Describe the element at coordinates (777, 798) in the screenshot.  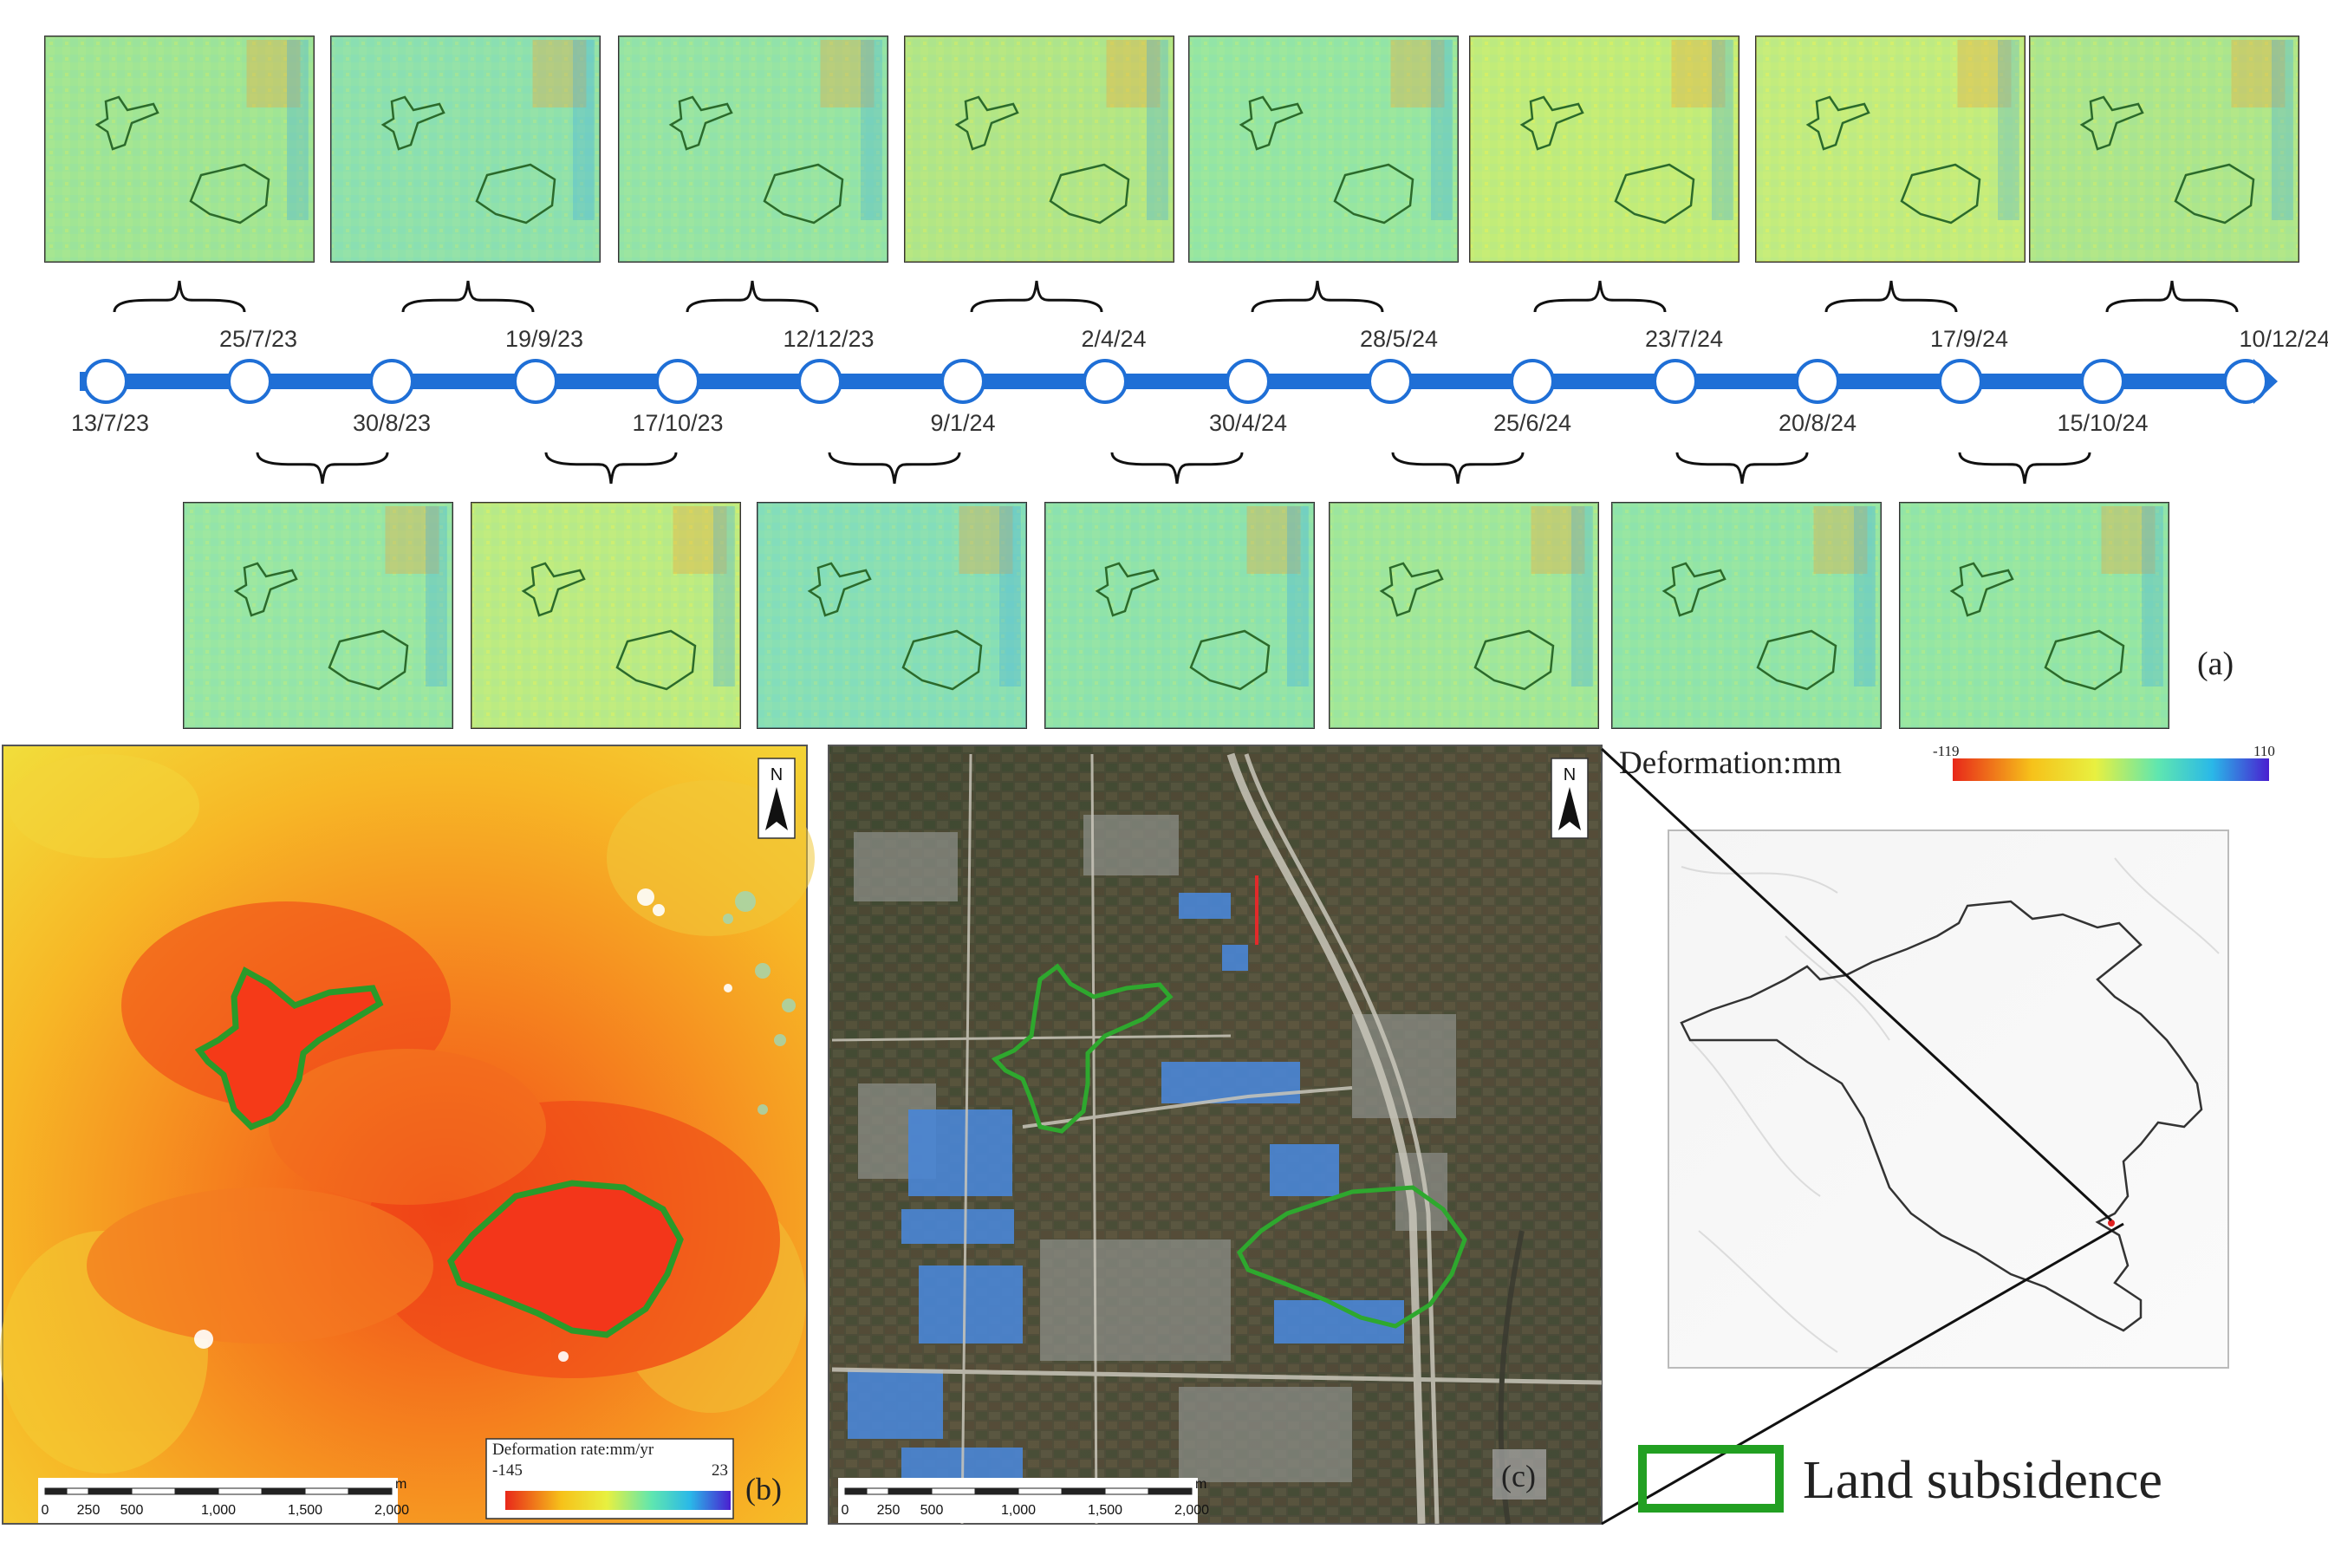
I see `north-arrow-b: N` at that location.